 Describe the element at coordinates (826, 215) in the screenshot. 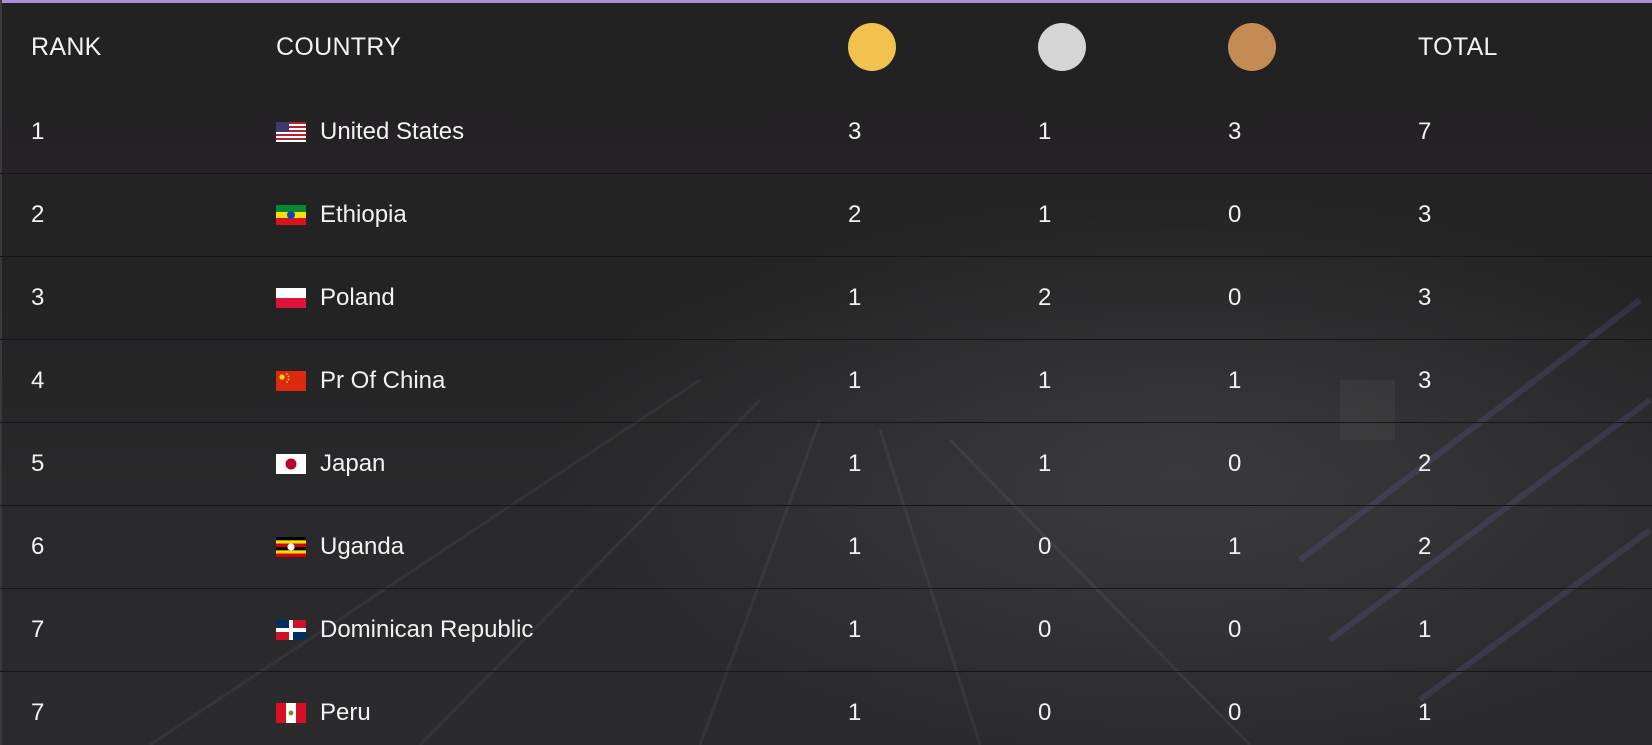

I see `table-row: 2 Ethiopia 2 1 0 3` at that location.